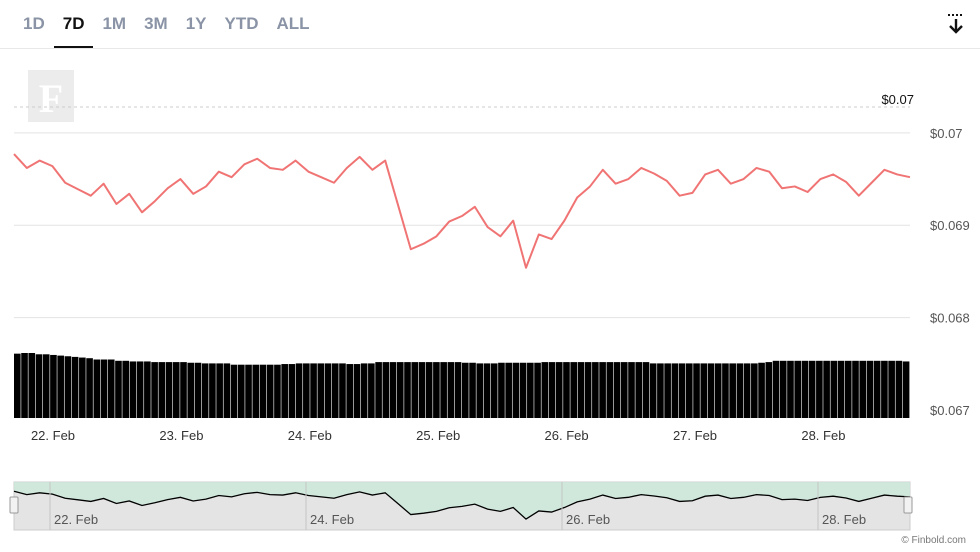 This screenshot has width=980, height=552. Describe the element at coordinates (76, 519) in the screenshot. I see `navigator-label: 22. Feb` at that location.